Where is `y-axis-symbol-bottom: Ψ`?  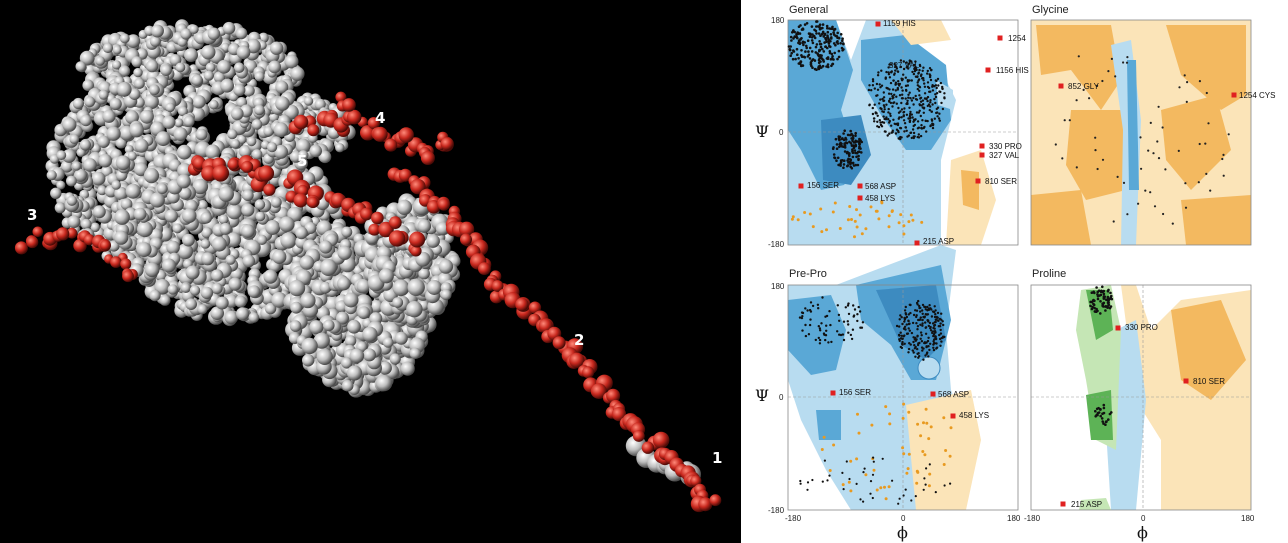
y-axis-symbol-bottom: Ψ is located at coordinates (762, 395).